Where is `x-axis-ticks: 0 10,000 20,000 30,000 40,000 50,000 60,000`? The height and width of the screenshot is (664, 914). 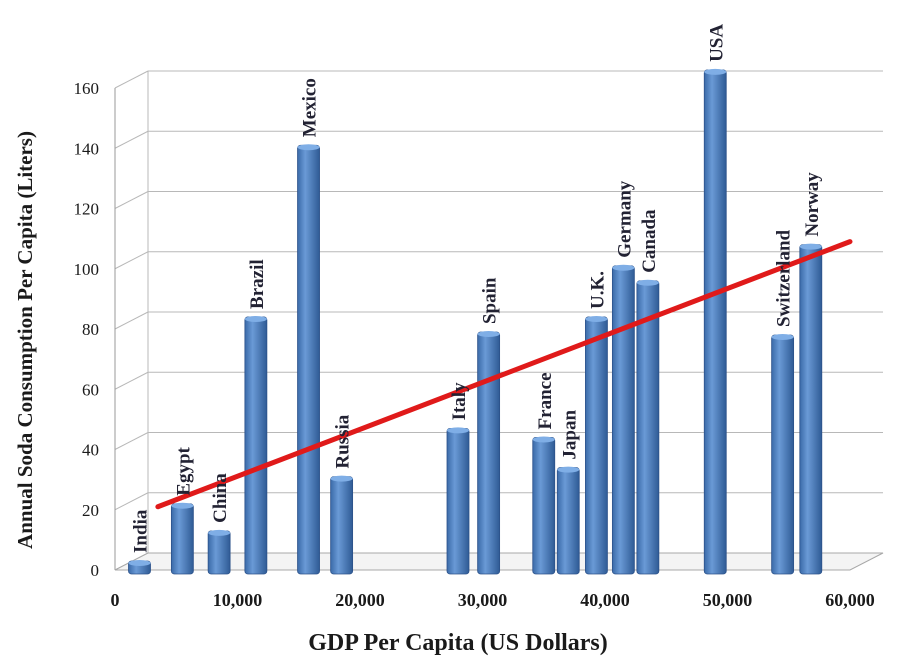
x-axis-ticks: 0 10,000 20,000 30,000 40,000 50,000 60,000 is located at coordinates (493, 600).